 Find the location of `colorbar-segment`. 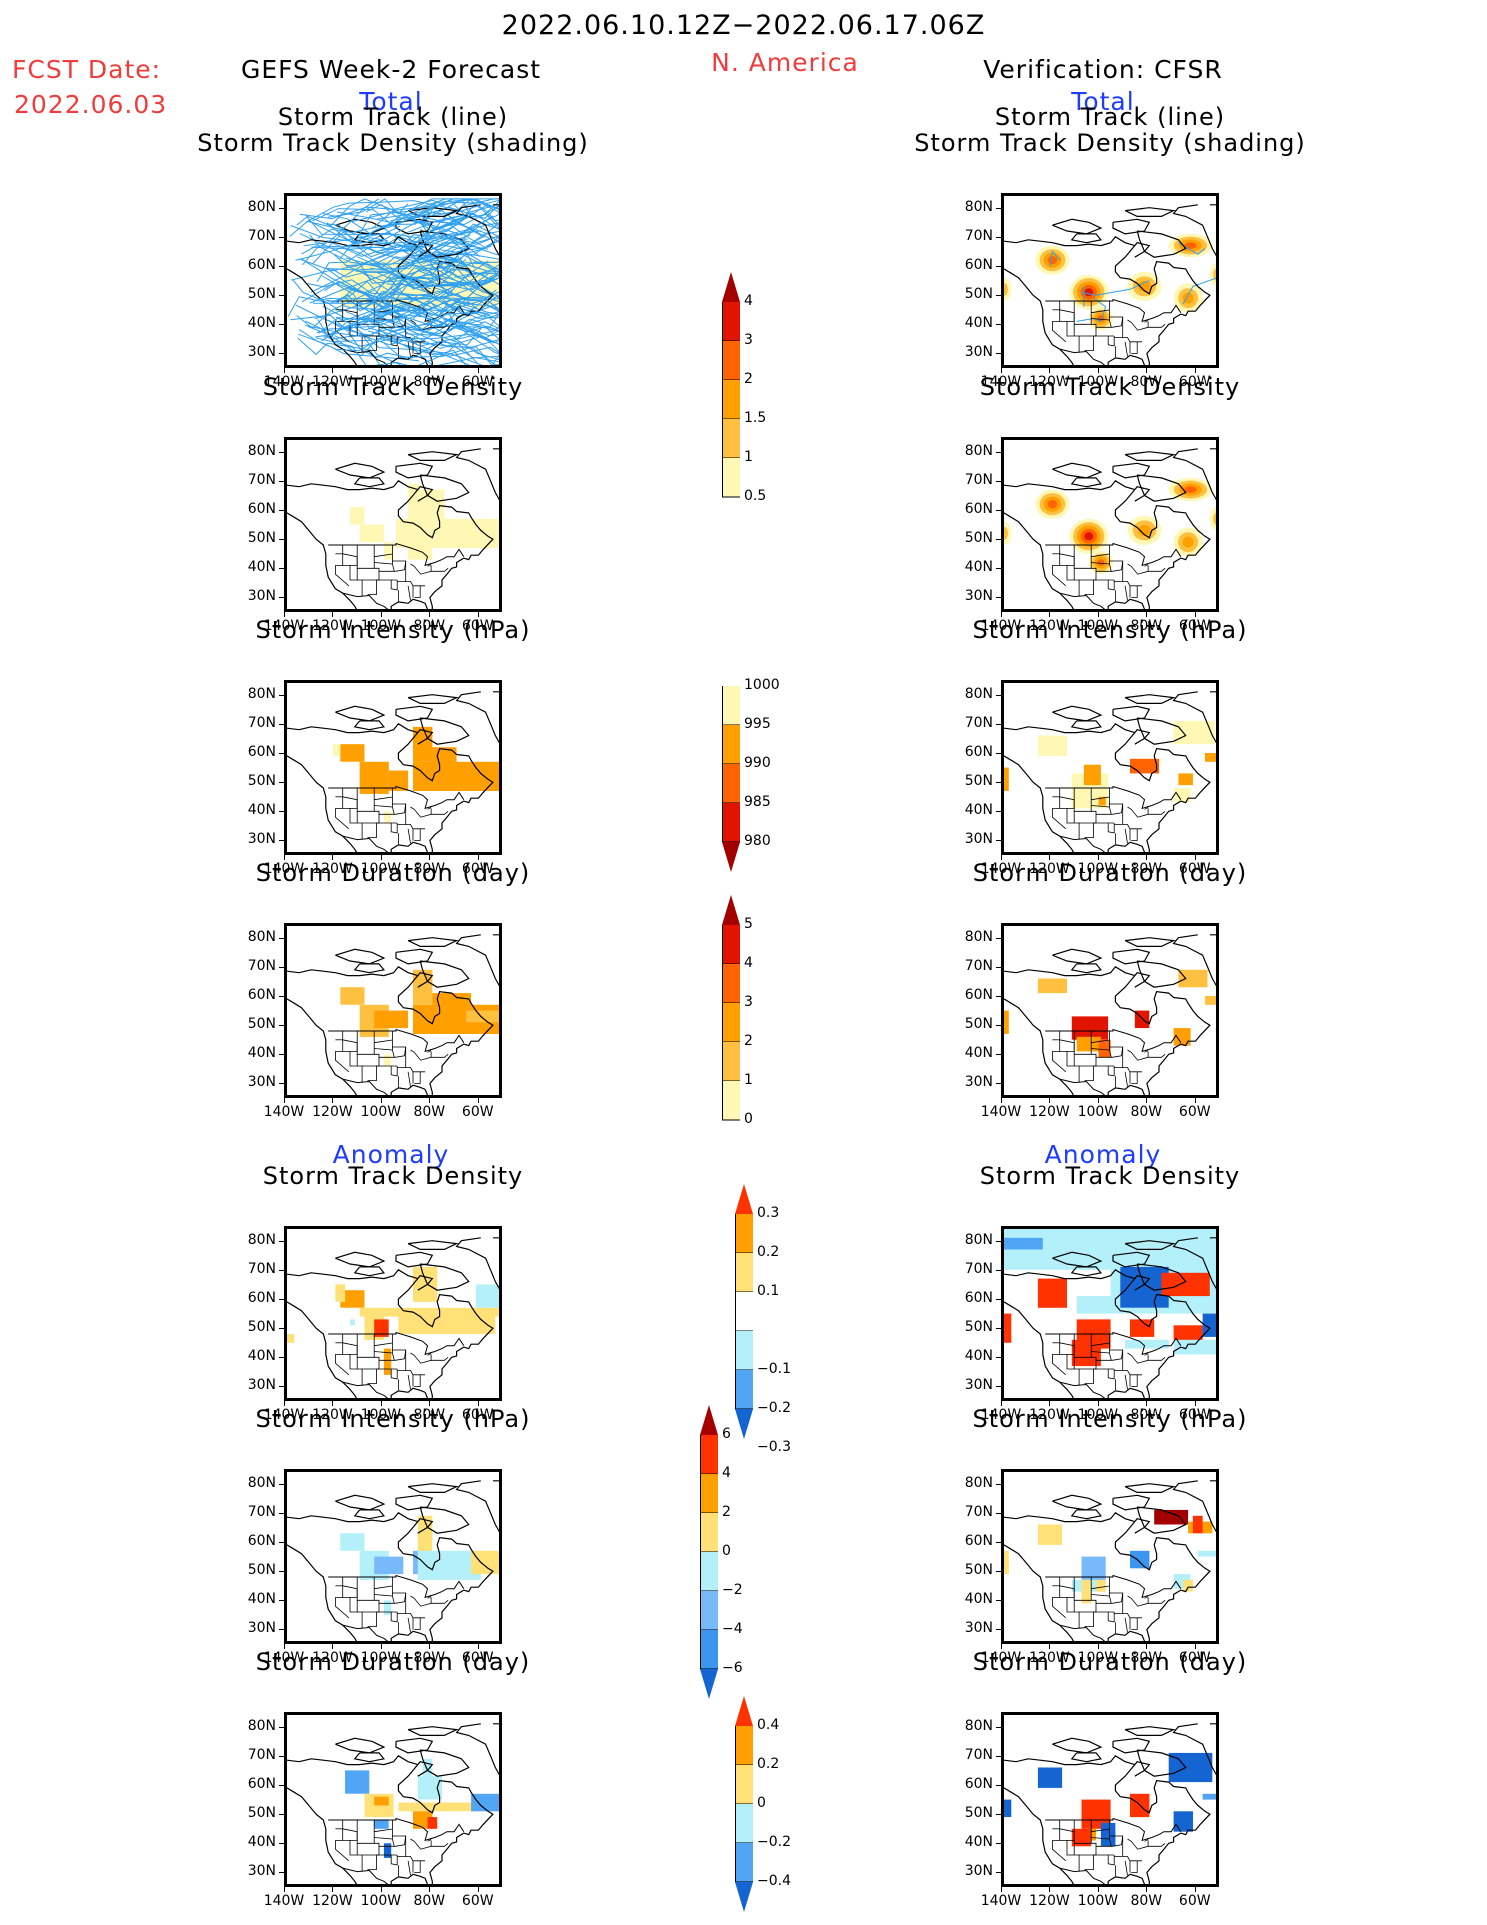

colorbar-segment is located at coordinates (731, 477).